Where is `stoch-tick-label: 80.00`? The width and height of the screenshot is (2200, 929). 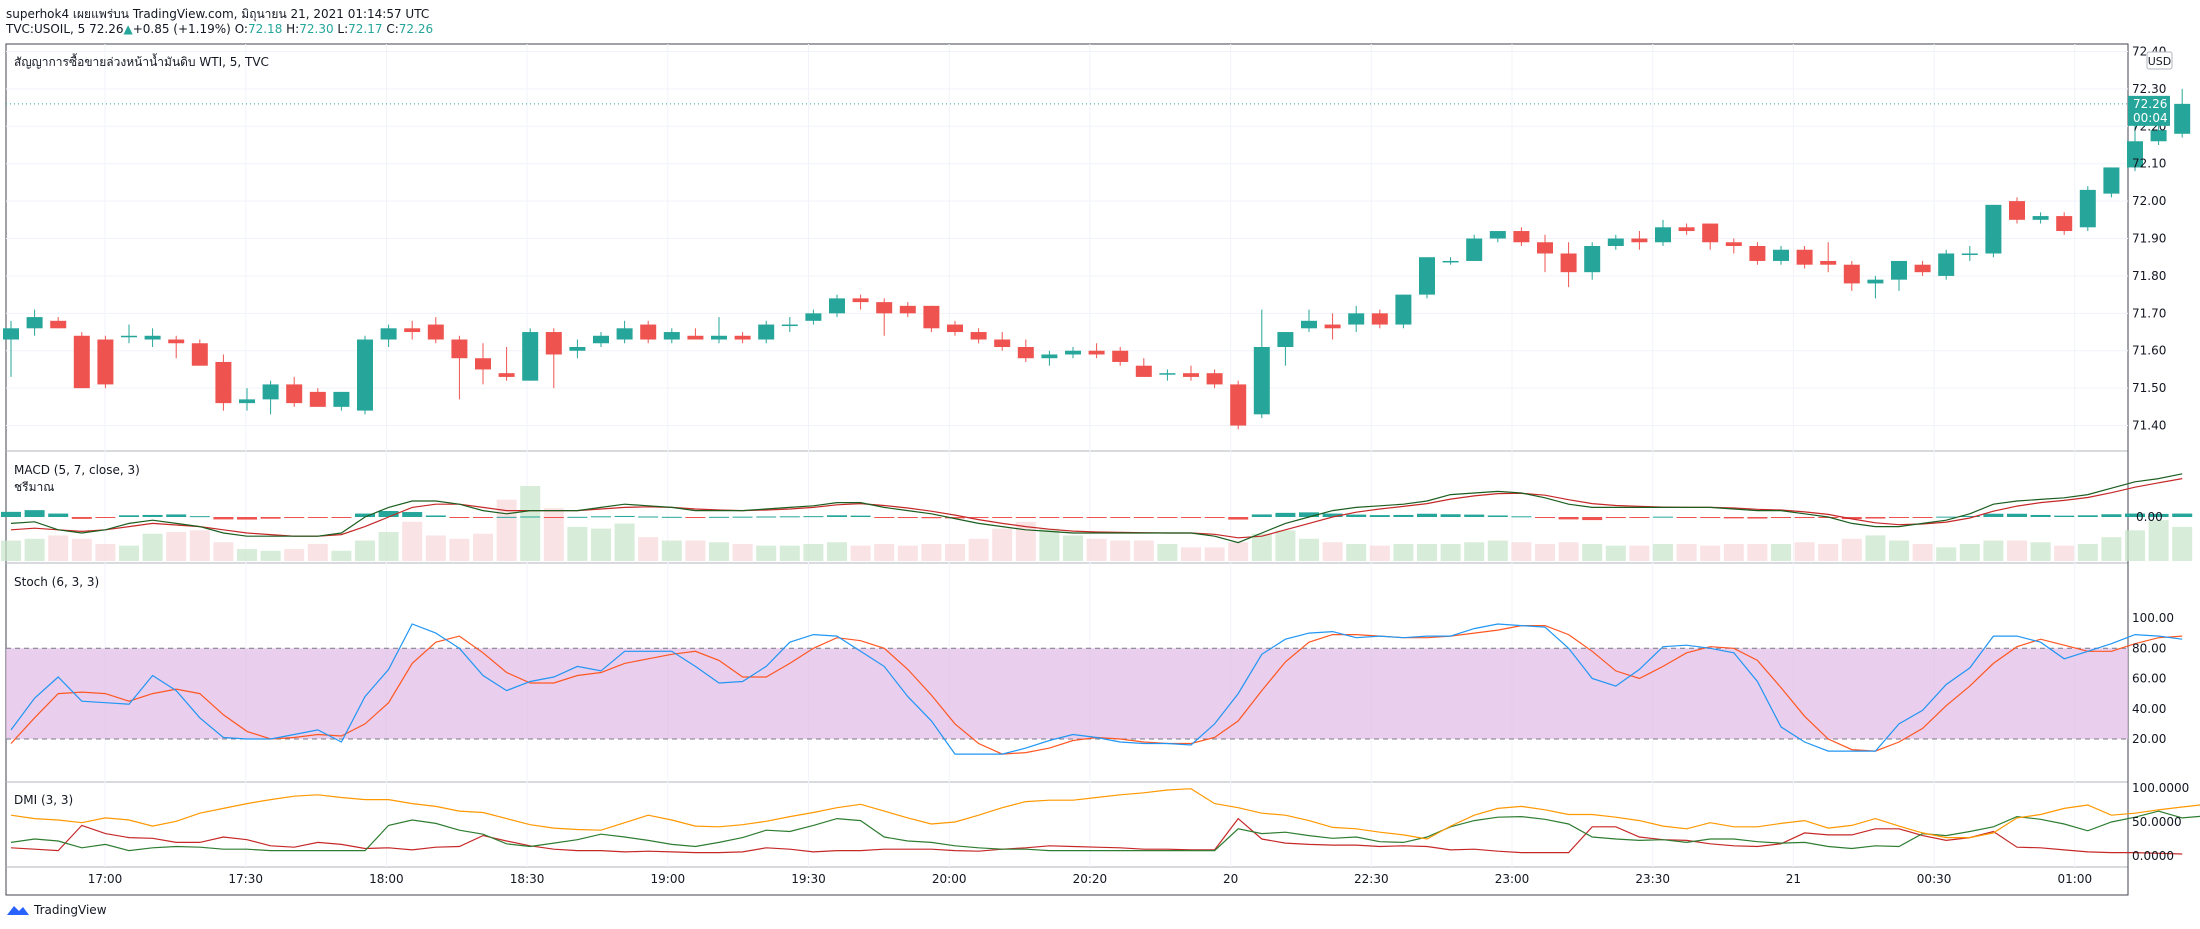
stoch-tick-label: 80.00 is located at coordinates (2149, 648).